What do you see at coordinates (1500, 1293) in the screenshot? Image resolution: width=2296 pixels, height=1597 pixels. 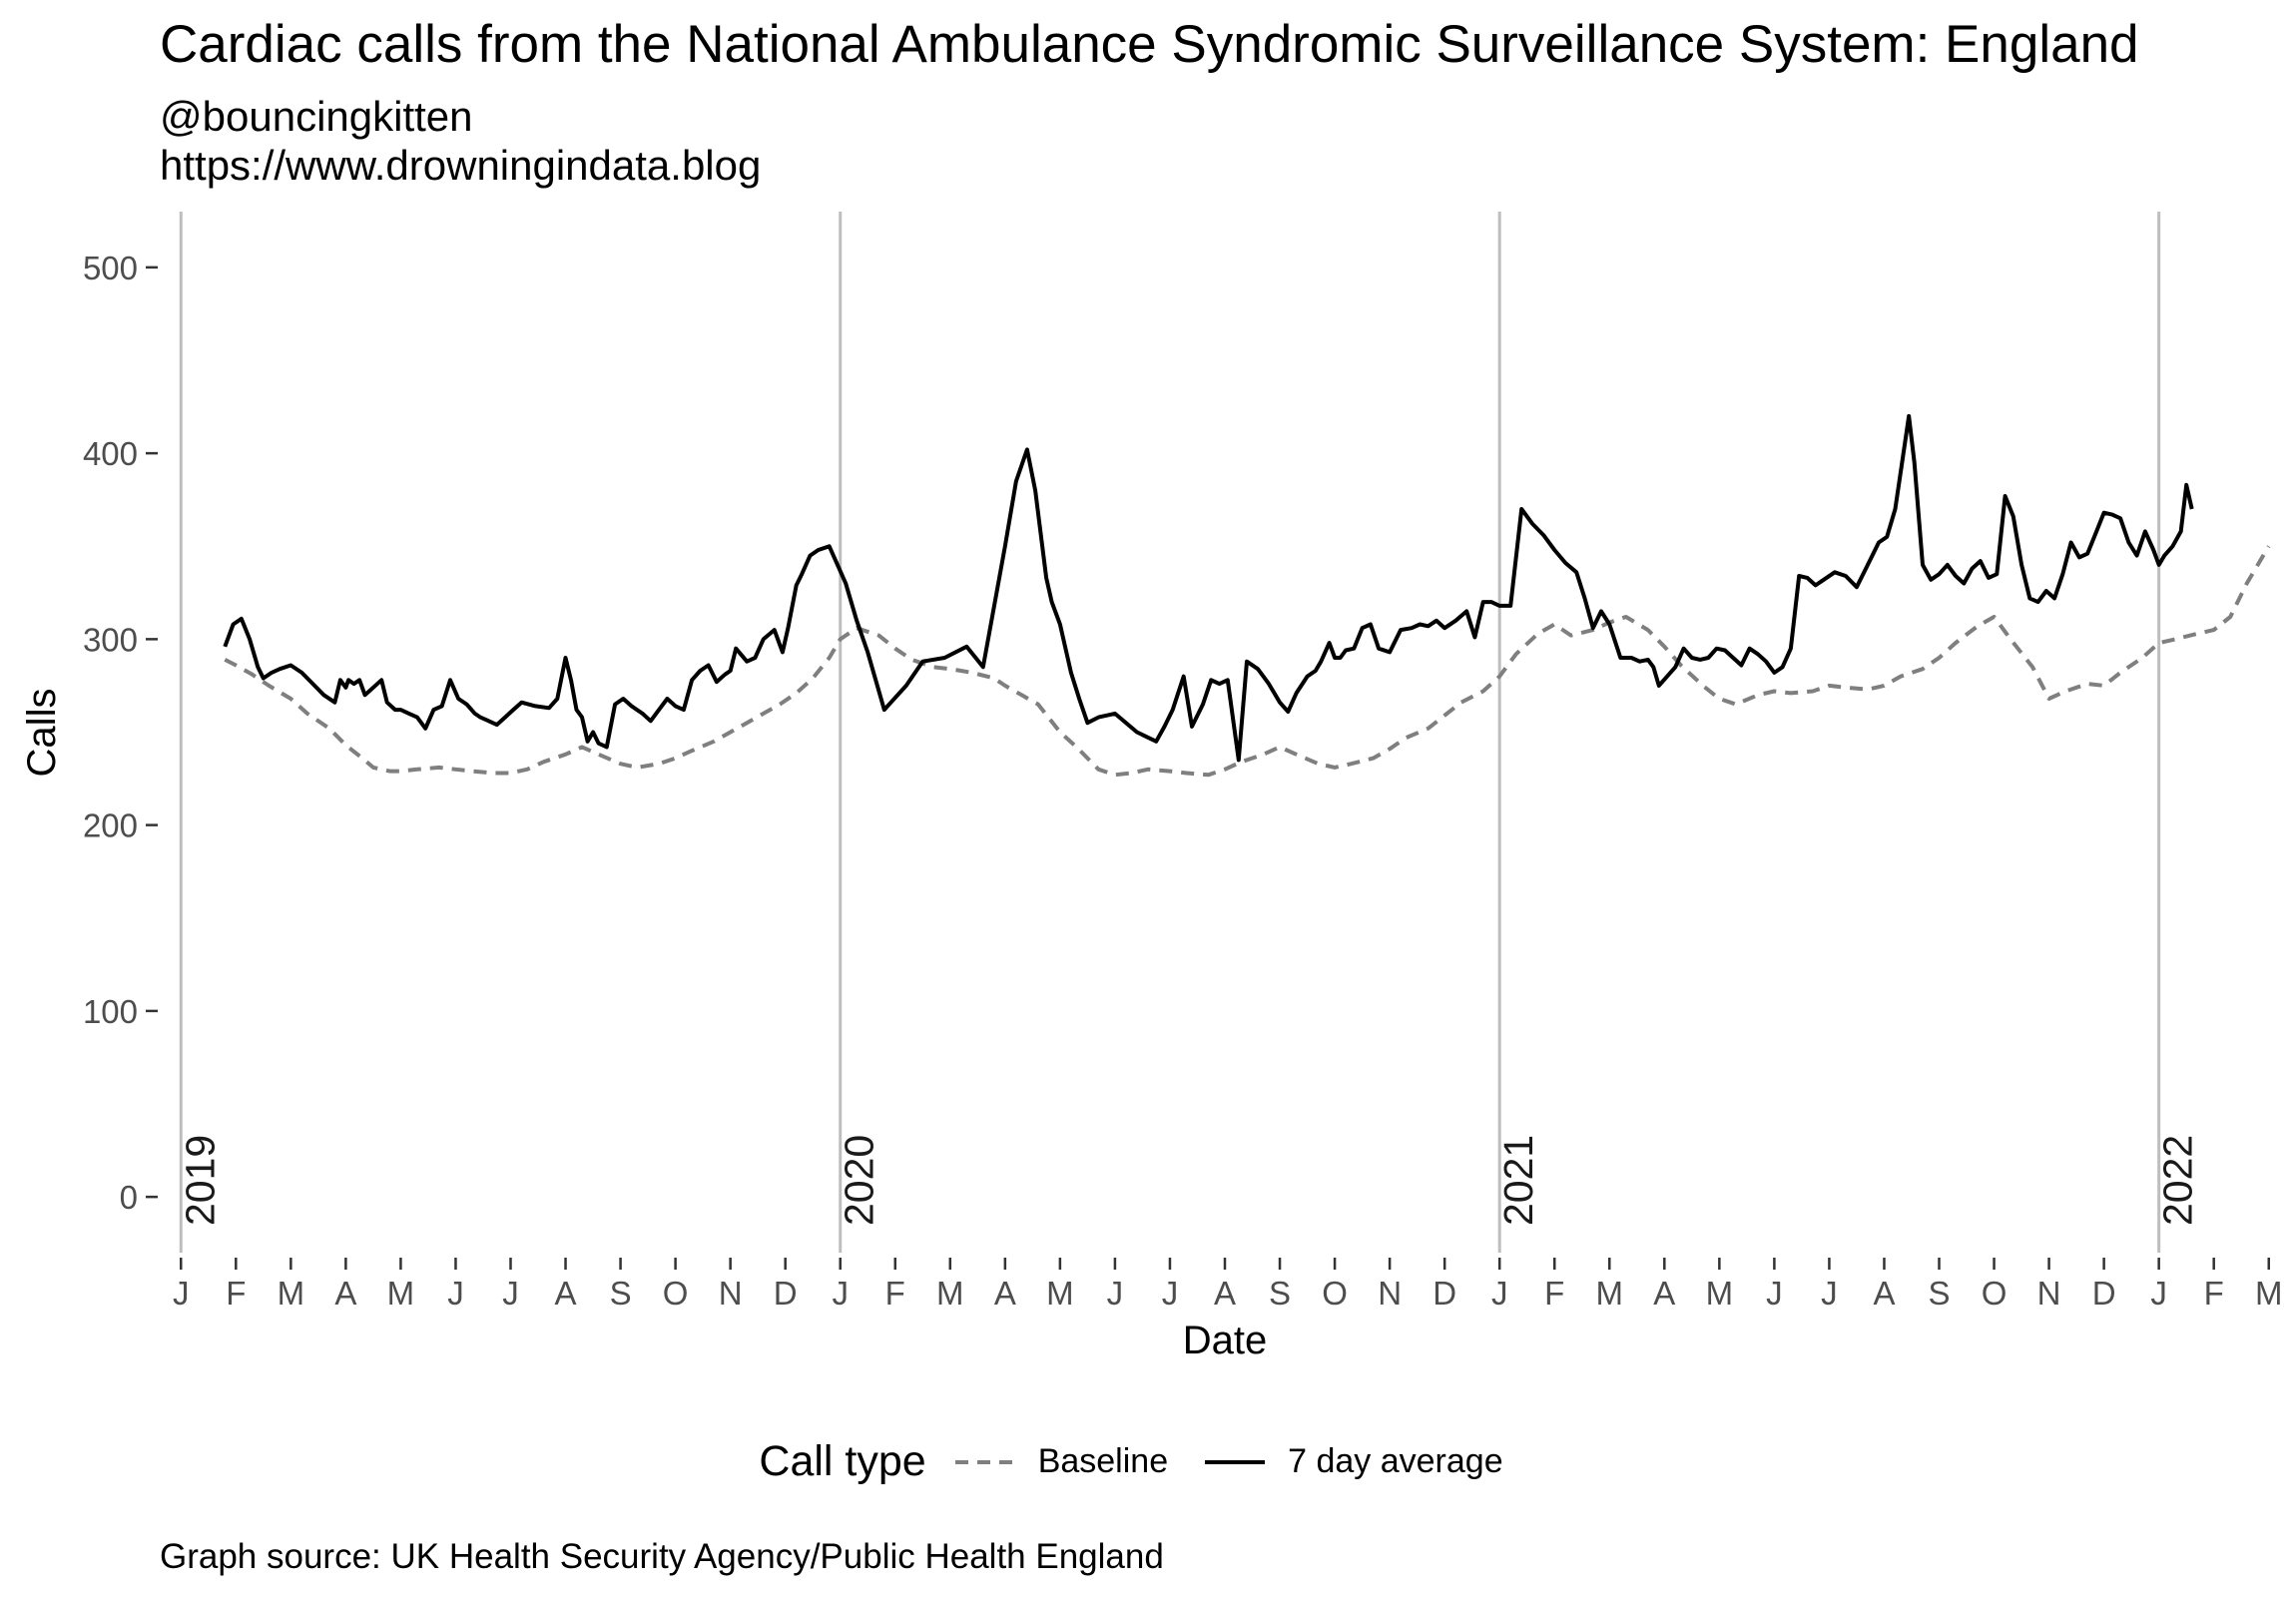 I see `x-tick-label-24: J` at bounding box center [1500, 1293].